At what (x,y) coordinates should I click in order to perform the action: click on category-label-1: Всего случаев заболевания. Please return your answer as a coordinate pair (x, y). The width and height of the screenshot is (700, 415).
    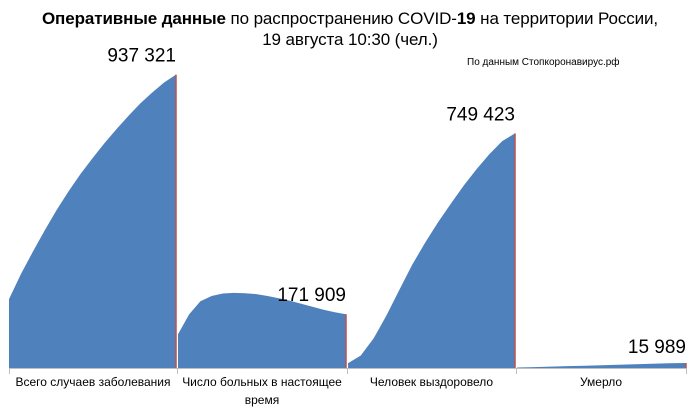
    Looking at the image, I should click on (93, 382).